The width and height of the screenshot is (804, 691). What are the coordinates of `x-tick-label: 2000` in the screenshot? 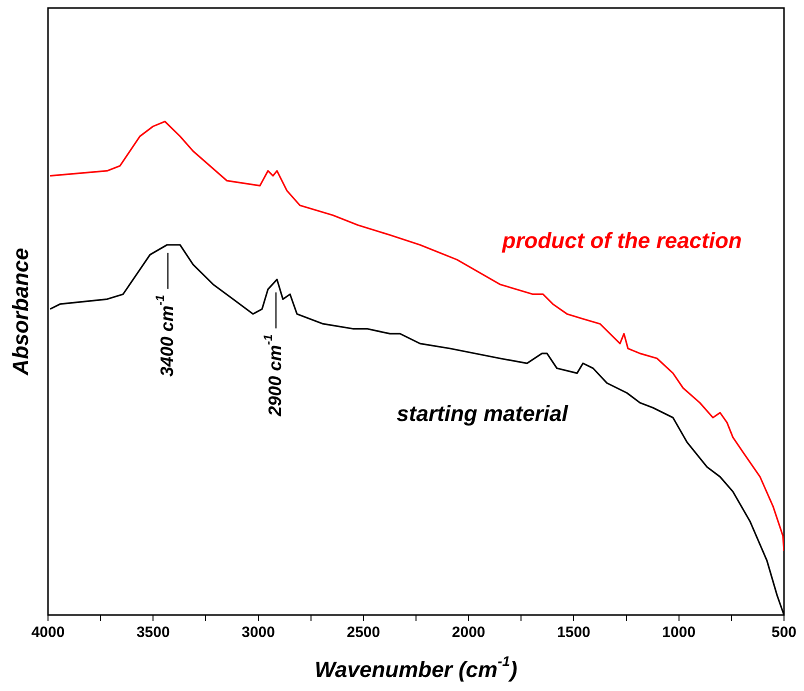 It's located at (469, 633).